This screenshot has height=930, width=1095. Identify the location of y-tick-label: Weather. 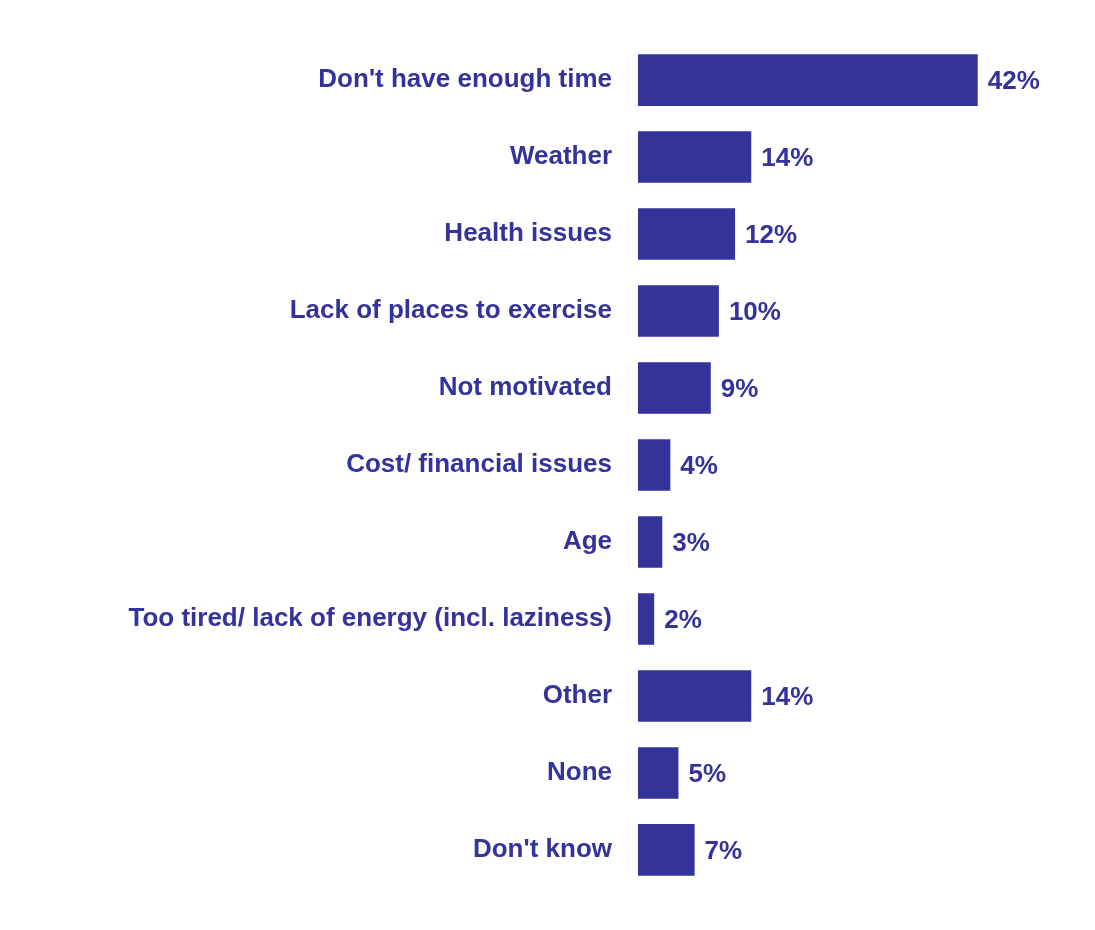
(560, 155).